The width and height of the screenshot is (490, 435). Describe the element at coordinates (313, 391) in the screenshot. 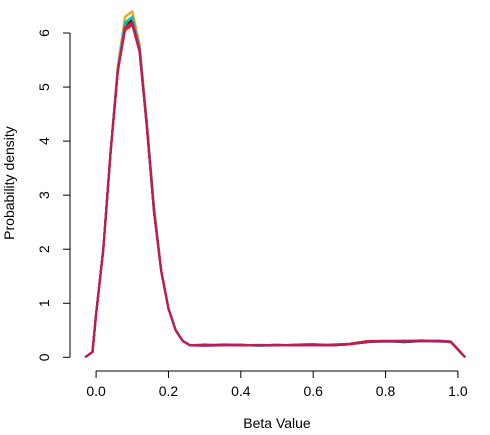

I see `x-tick-label: 0.6` at that location.